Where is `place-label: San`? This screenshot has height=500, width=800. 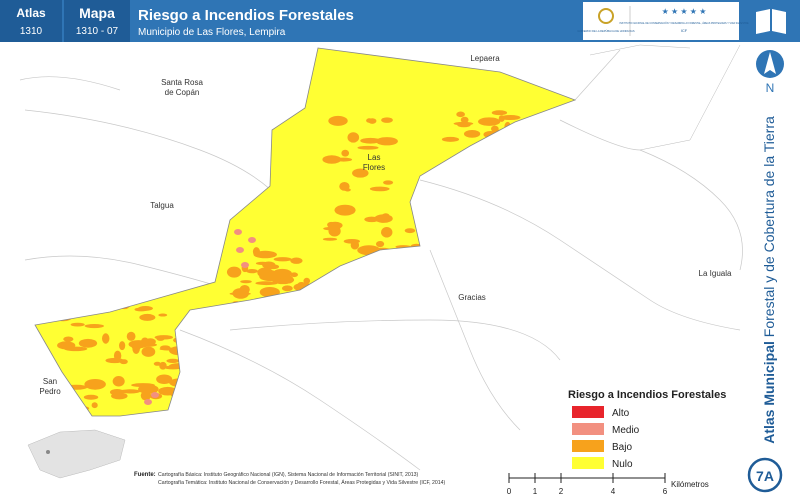 place-label: San is located at coordinates (50, 381).